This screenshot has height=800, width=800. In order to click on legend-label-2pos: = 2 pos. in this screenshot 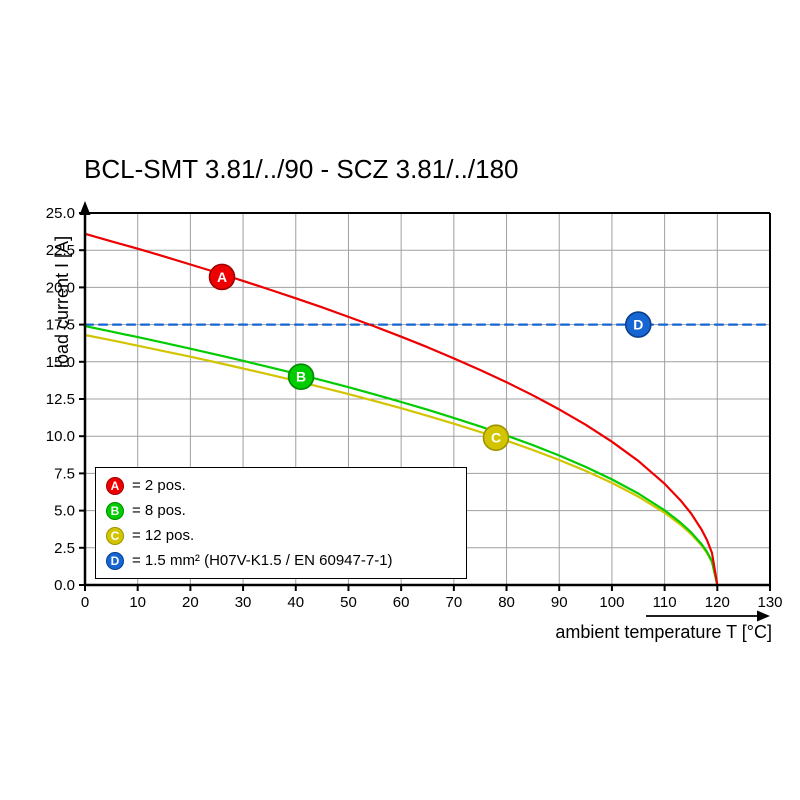, I will do `click(159, 485)`.